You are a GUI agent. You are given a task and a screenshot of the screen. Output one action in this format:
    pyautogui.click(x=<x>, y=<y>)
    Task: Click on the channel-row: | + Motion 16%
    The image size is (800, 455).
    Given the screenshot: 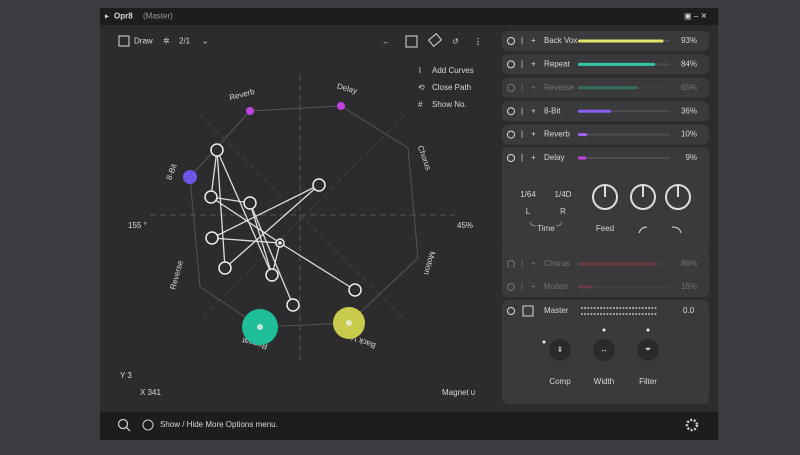 What is the action you would take?
    pyautogui.click(x=602, y=286)
    